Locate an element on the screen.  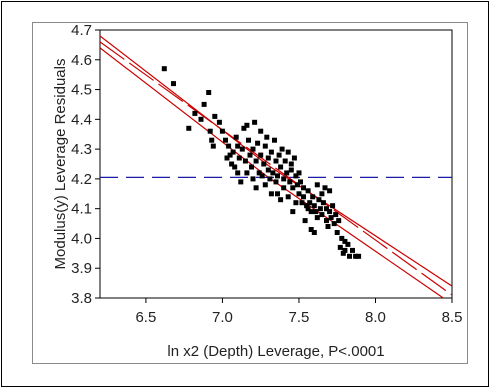
y-tick-label: 4.5 is located at coordinates (81, 90).